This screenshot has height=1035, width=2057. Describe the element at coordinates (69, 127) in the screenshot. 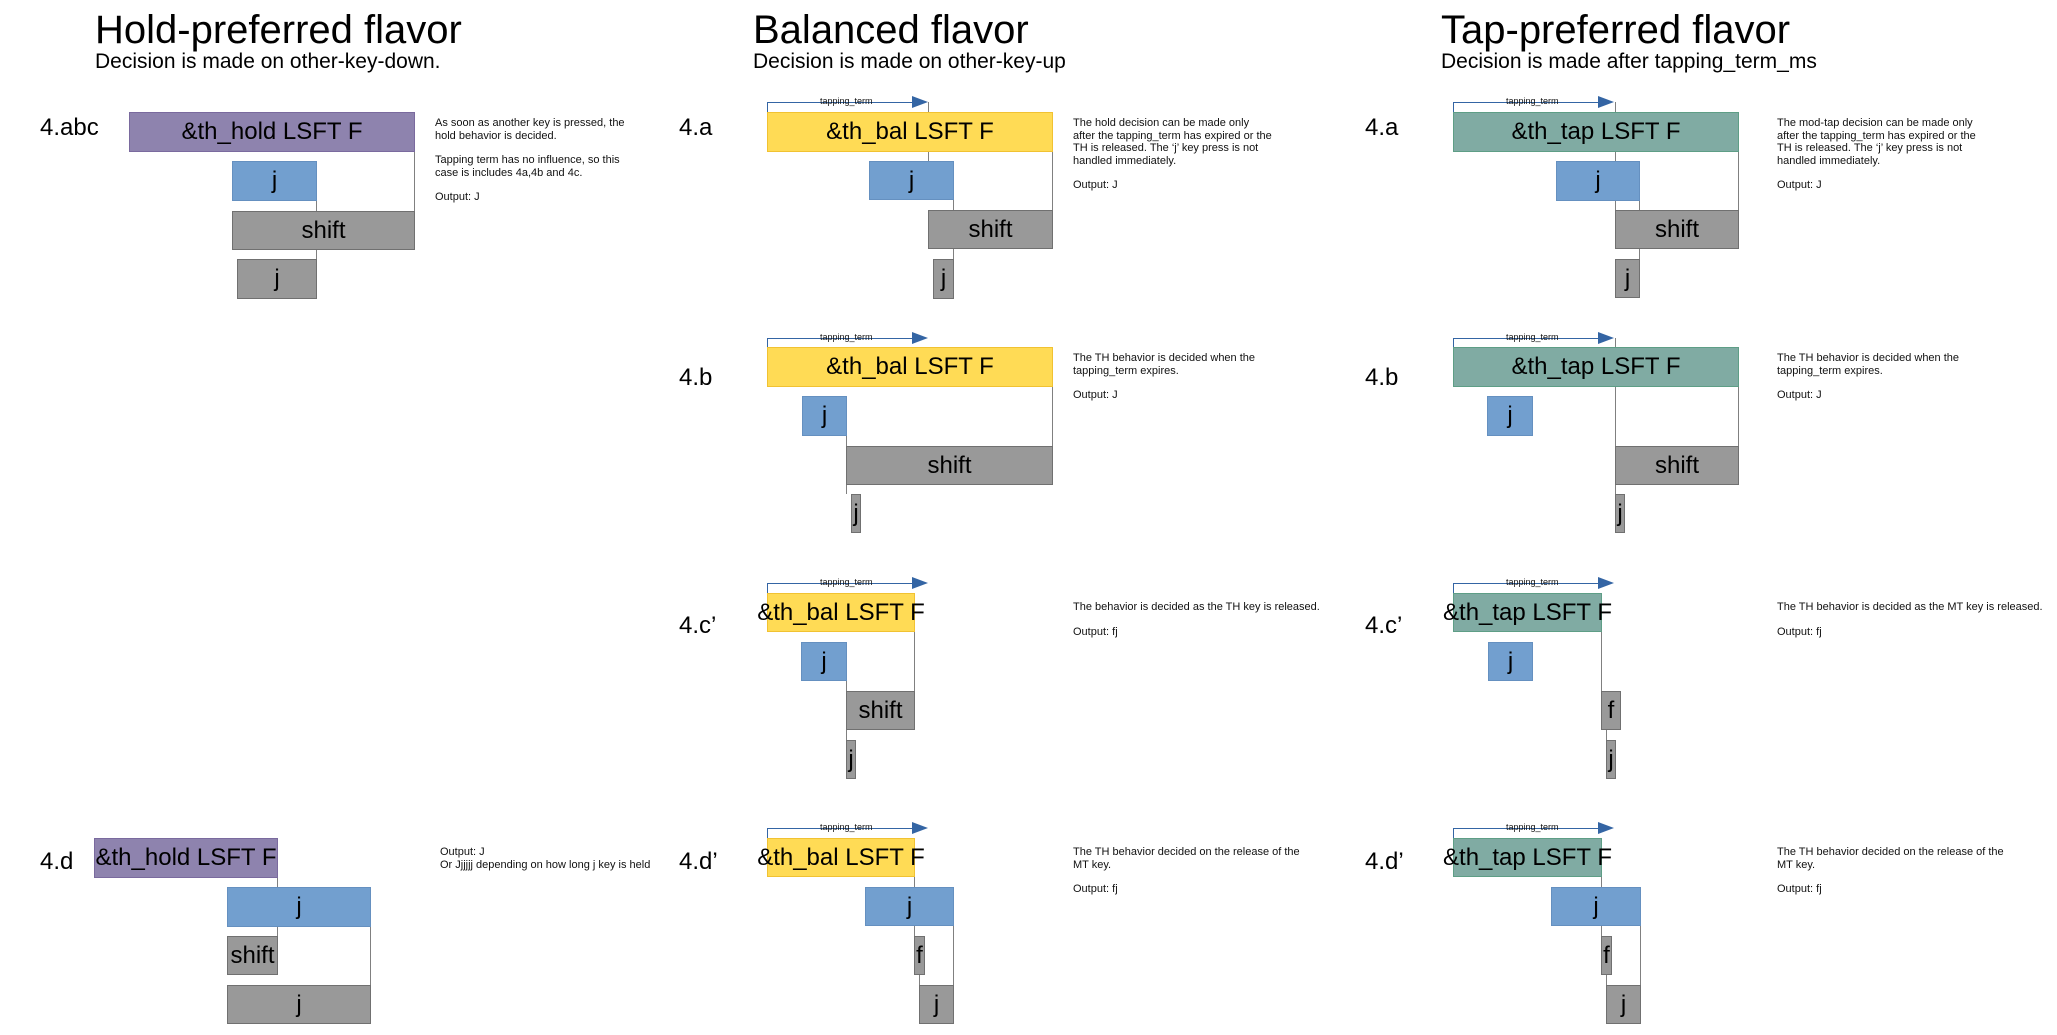

I see `case-label: 4.abc` at that location.